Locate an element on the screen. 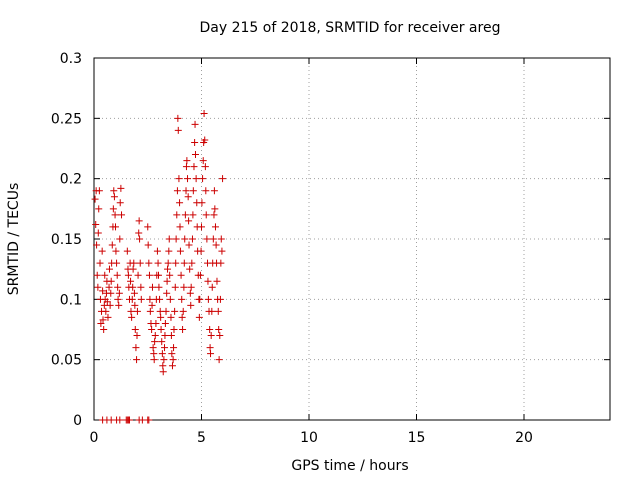  y-axis-label: SRMTID / TECUs is located at coordinates (14, 239).